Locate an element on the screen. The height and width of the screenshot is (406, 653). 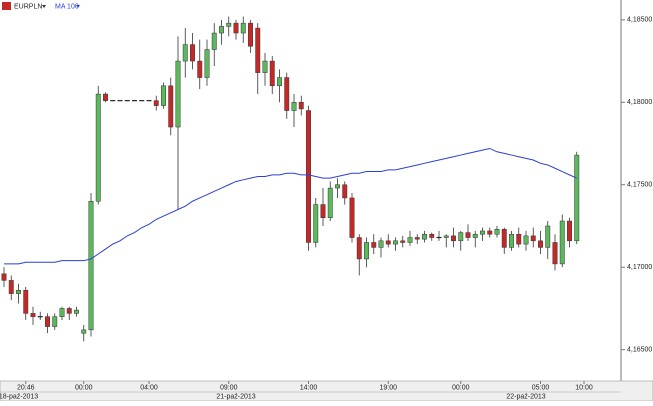
x-tick-label: 04:00 is located at coordinates (149, 387).